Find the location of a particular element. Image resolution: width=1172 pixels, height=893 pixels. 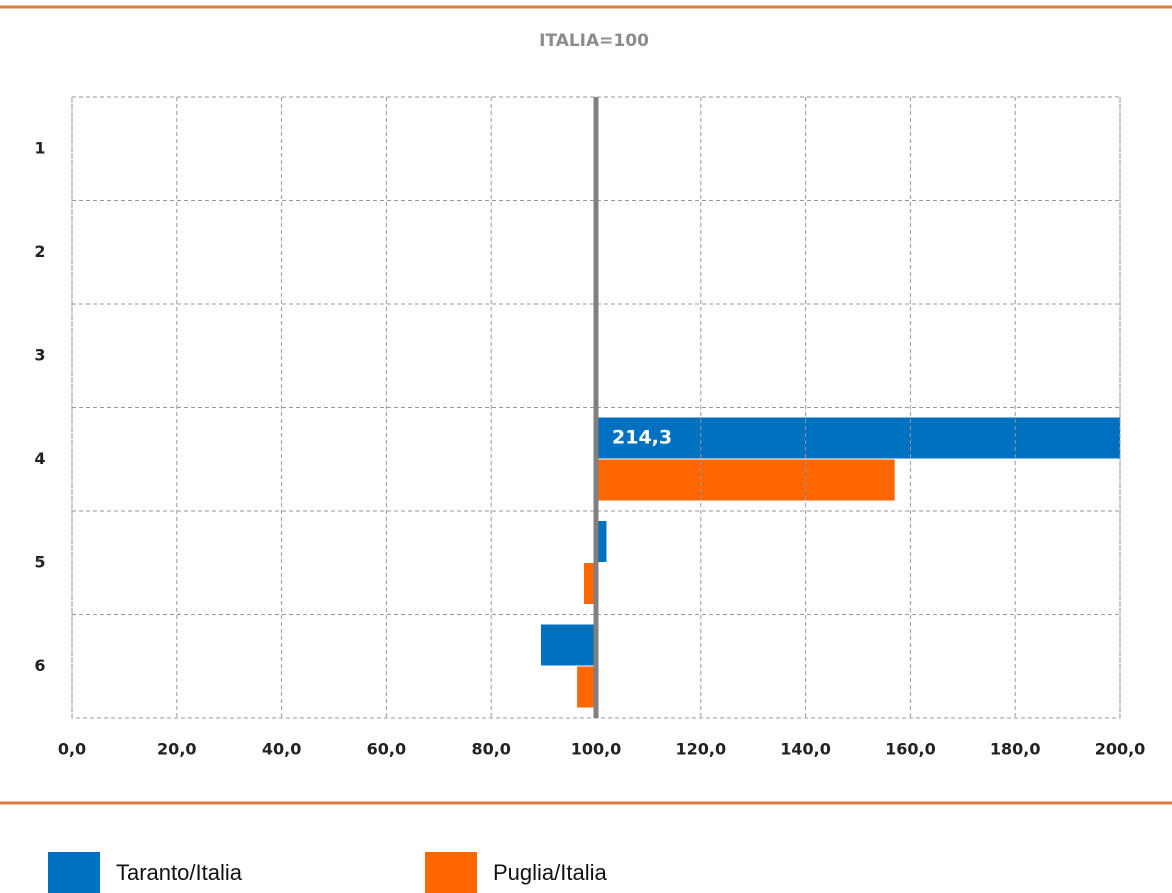

legend-label: Taranto/Italia is located at coordinates (179, 872).